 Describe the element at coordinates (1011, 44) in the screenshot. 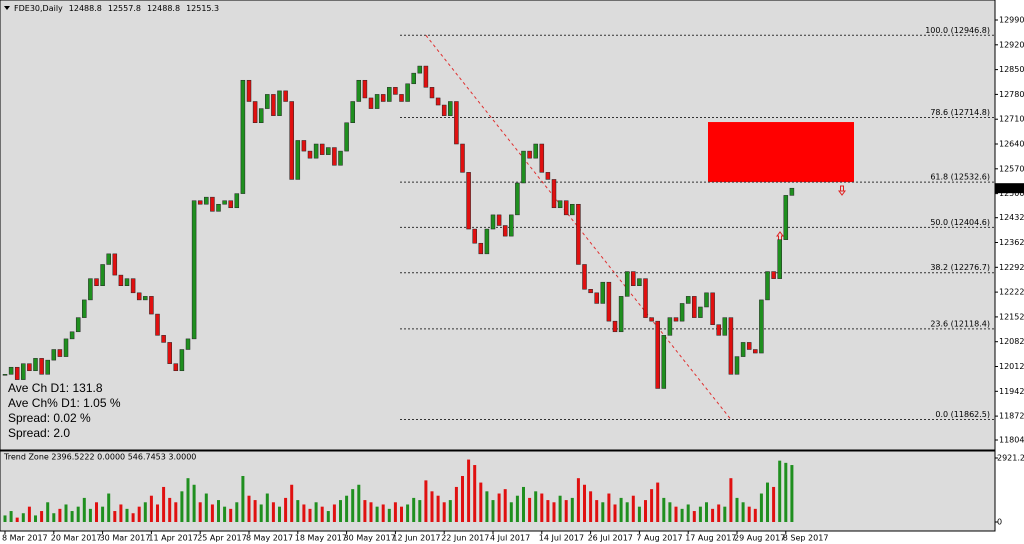

I see `y-tick-label: 12920.0` at that location.